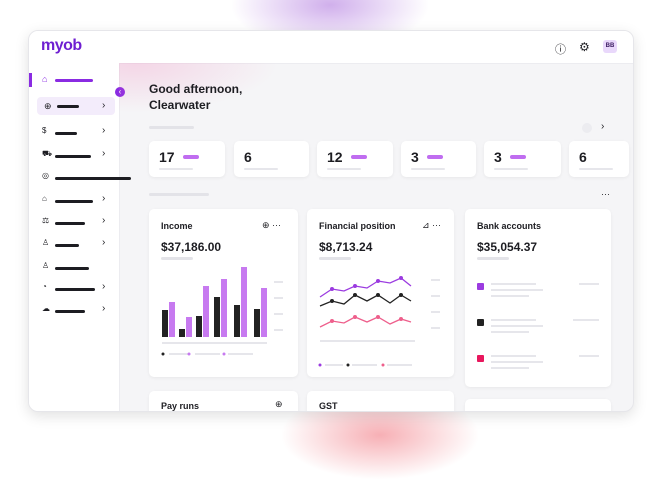 This screenshot has height=480, width=661. I want to click on top-bar: ⓘ ⚙ BB, so click(376, 47).